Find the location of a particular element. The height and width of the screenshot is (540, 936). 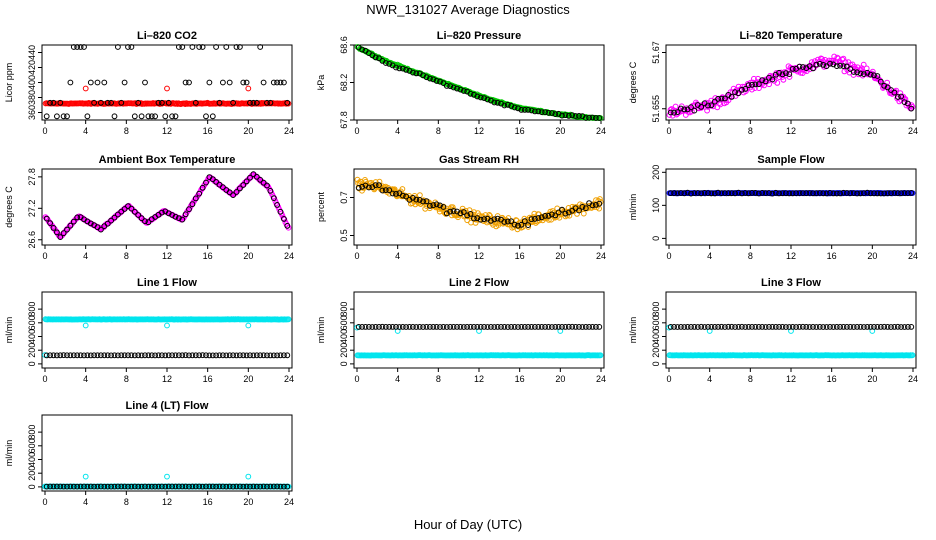

y-tick-label: 380 is located at coordinates (32, 97).